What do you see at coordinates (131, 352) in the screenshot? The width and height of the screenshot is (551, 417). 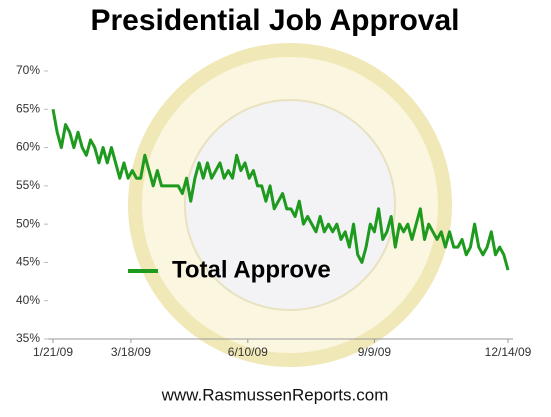 I see `x-tick-label: 3/18/09` at bounding box center [131, 352].